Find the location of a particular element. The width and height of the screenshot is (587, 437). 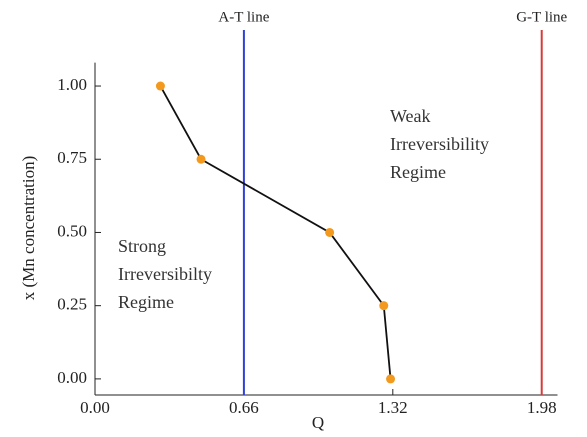

y-axis-label: x (Mn concentration) is located at coordinates (28, 228).